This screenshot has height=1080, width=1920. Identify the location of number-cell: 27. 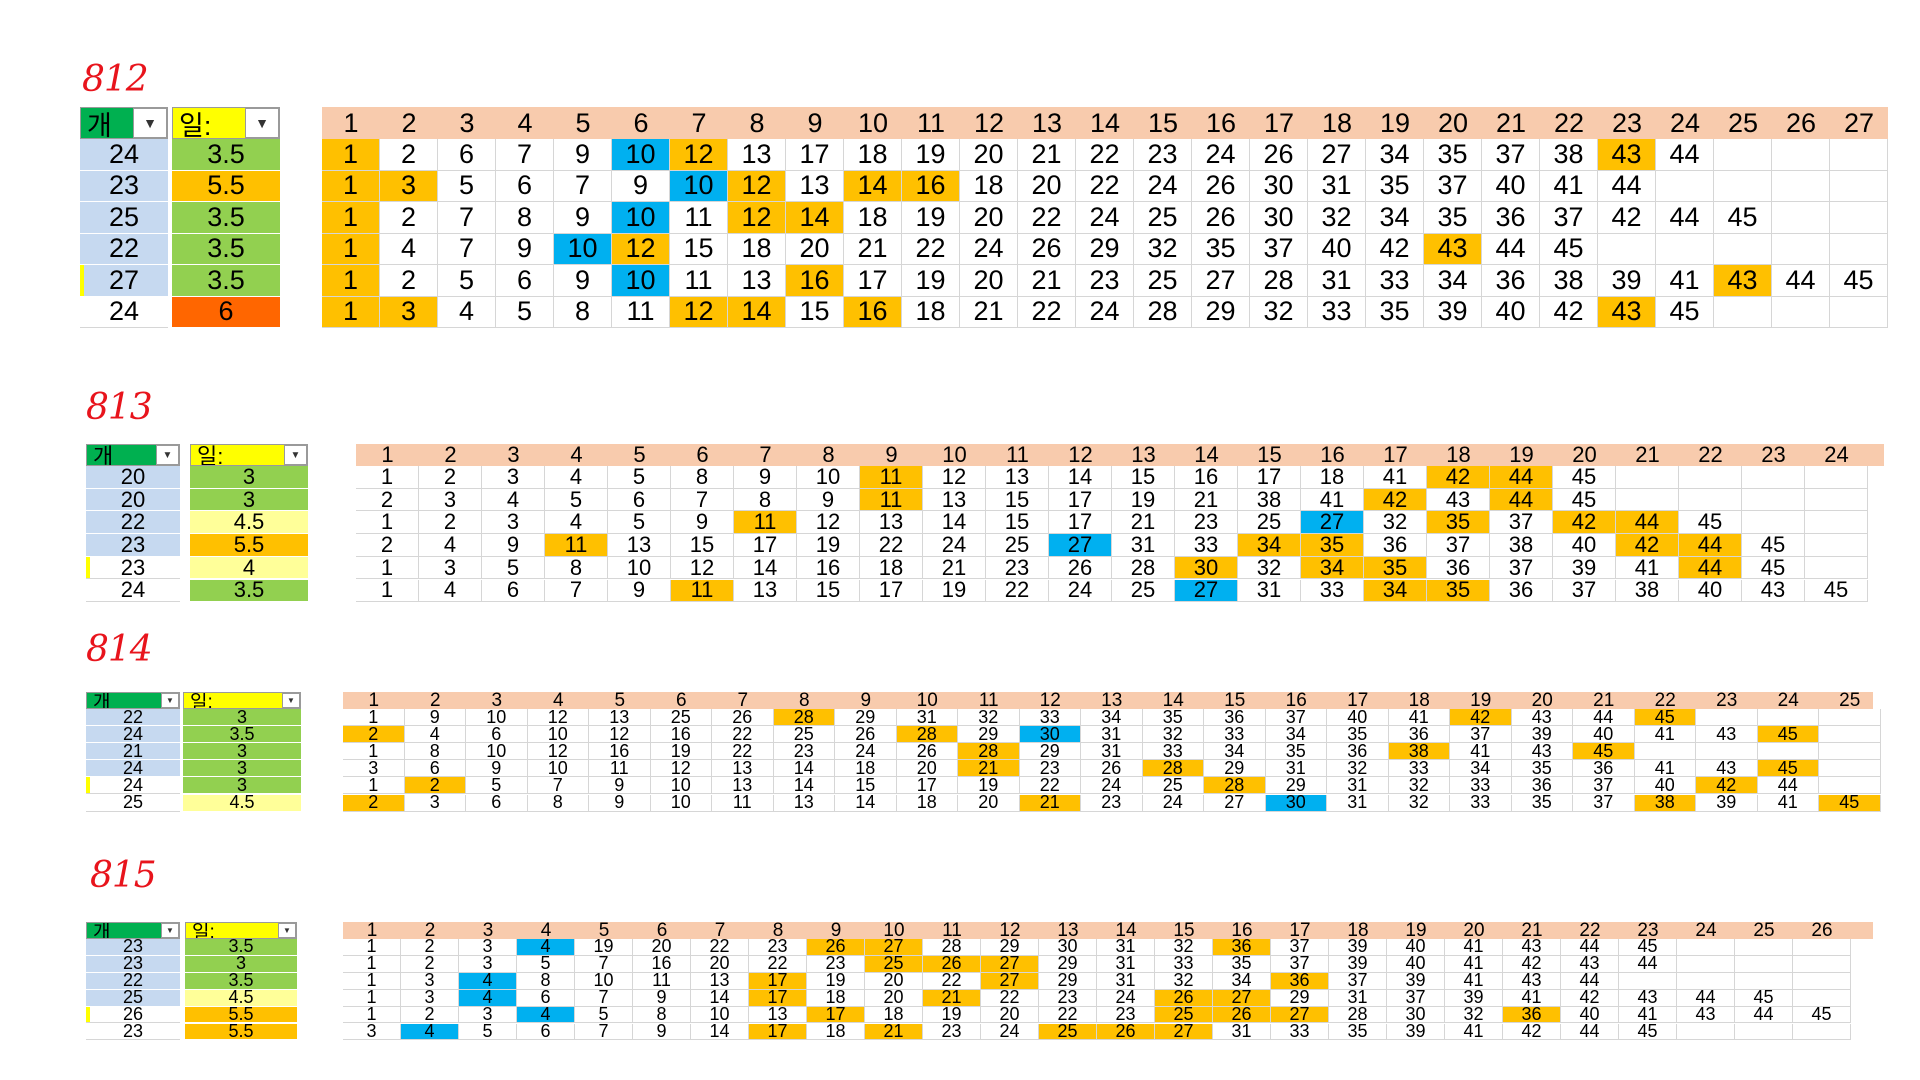
(1235, 803).